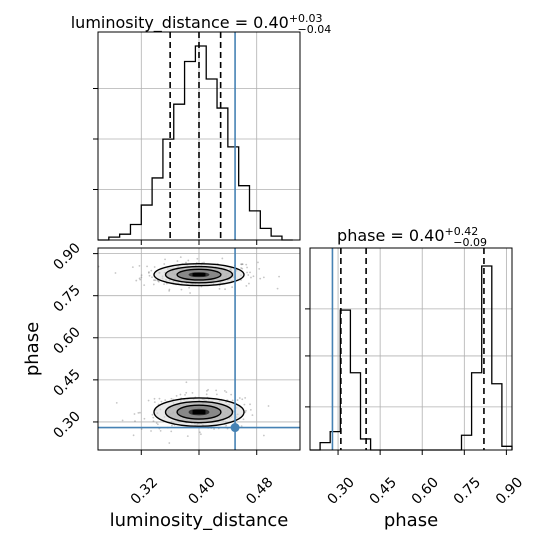 Image resolution: width=550 pixels, height=550 pixels. I want to click on joint-x-tick-label-1: 0.40, so click(201, 490).